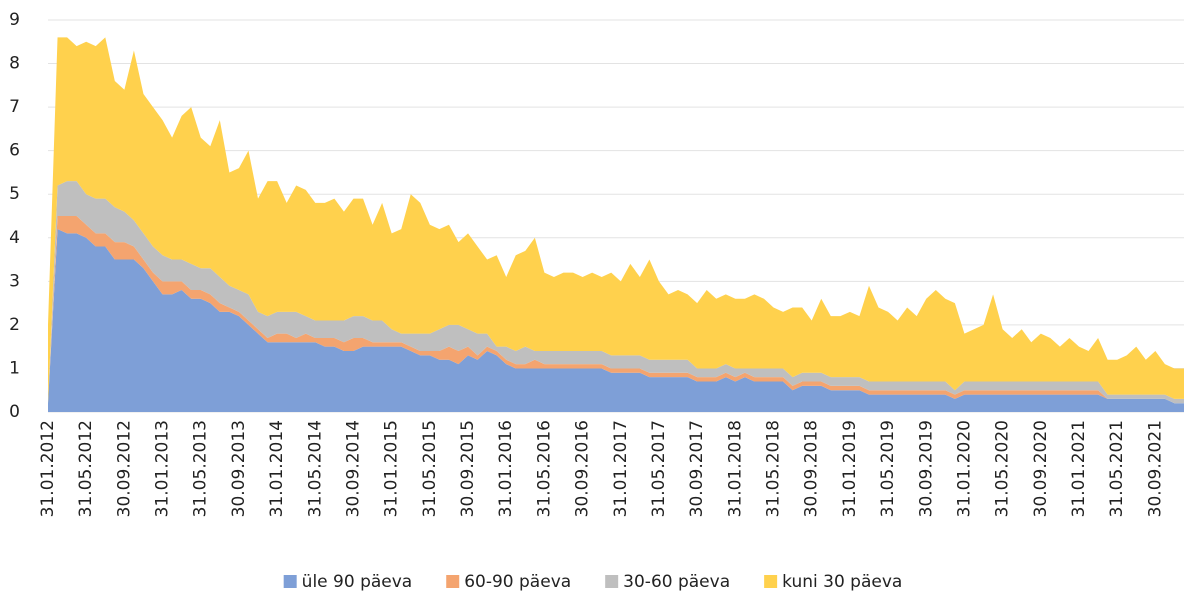 Image resolution: width=1186 pixels, height=601 pixels. I want to click on y-tick-label: 5, so click(14, 194).